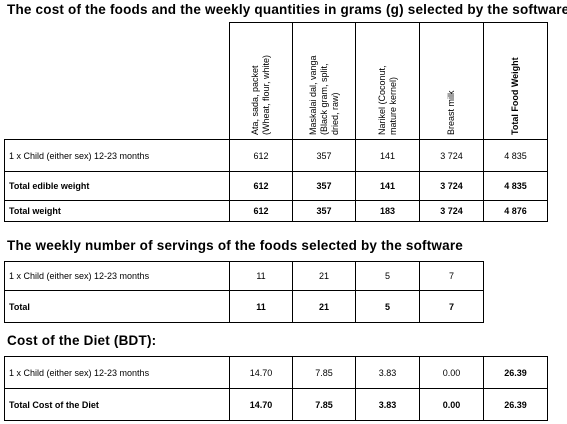  I want to click on column-header-text: Total Food Weight, so click(515, 96).